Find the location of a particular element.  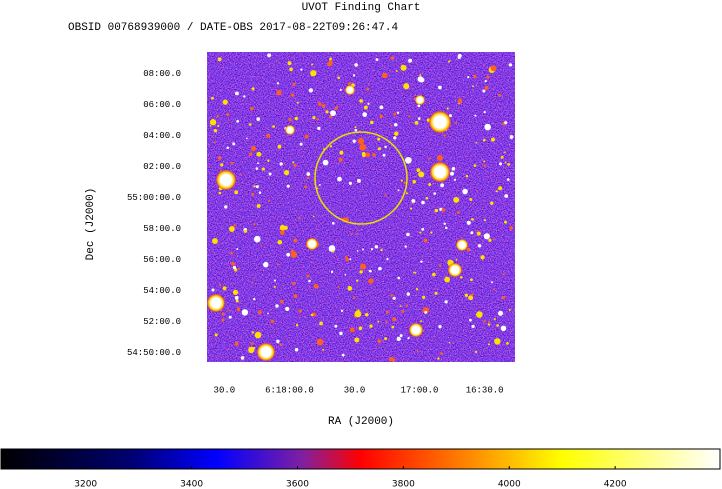

x-tick-label: 16:30.0 is located at coordinates (485, 390).